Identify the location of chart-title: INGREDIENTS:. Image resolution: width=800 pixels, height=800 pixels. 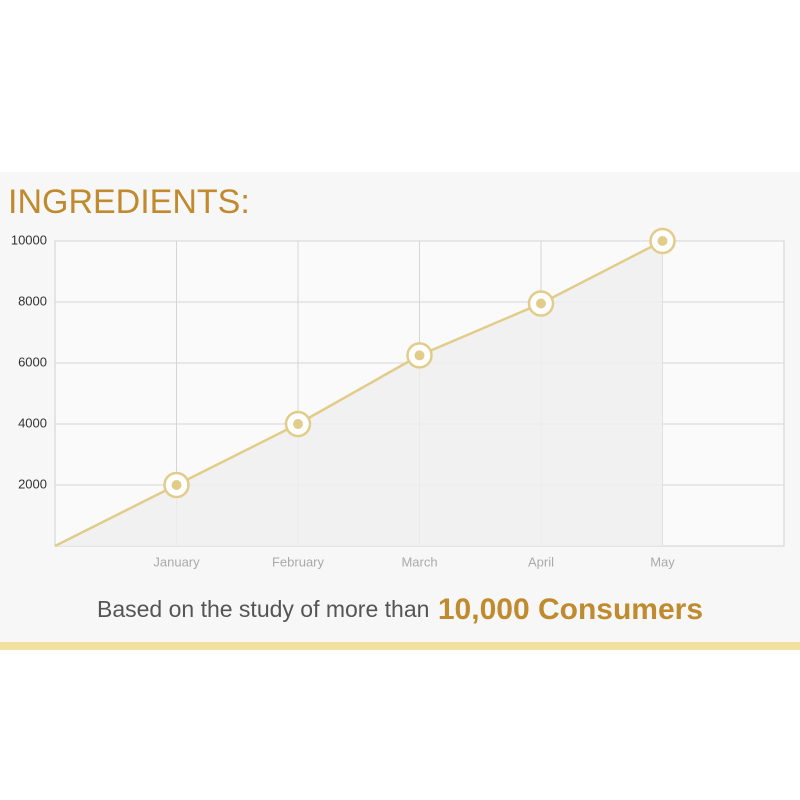
(129, 202).